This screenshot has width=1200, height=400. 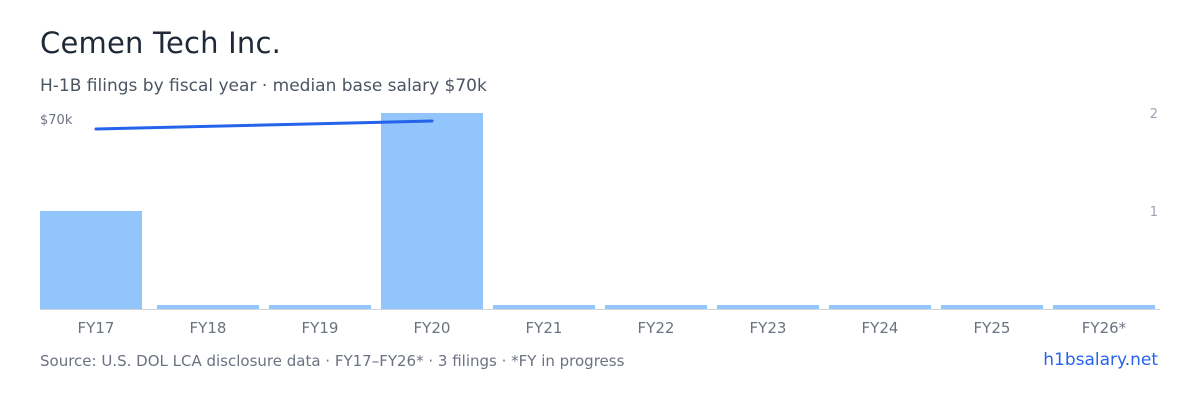 I want to click on bar-fy24, so click(x=880, y=307).